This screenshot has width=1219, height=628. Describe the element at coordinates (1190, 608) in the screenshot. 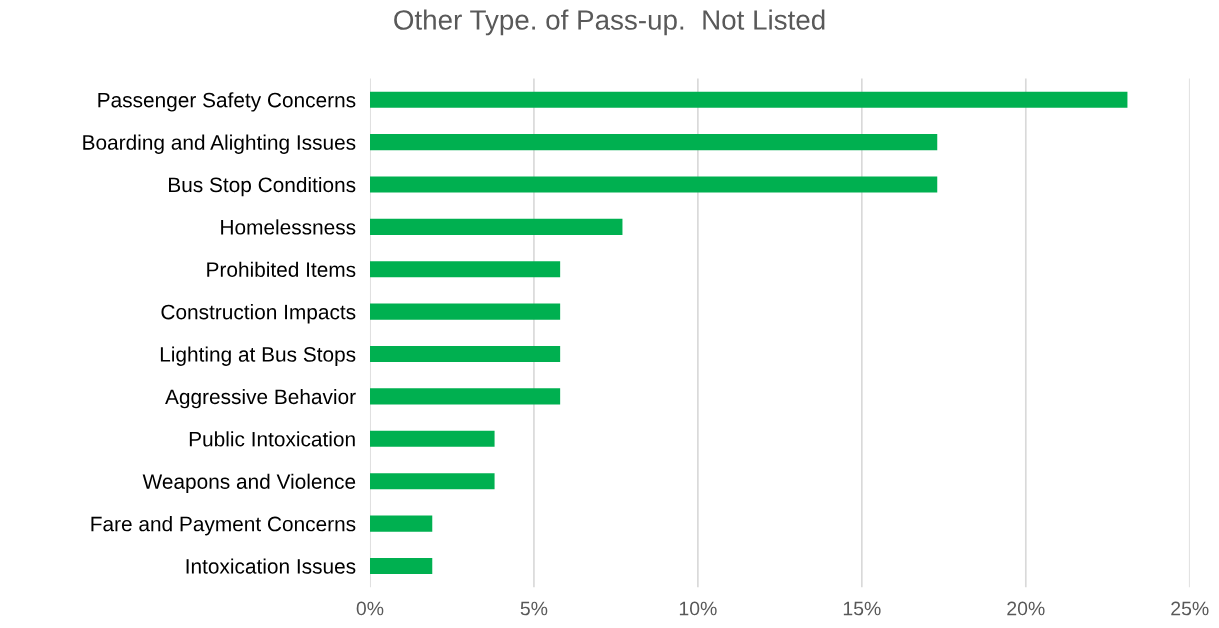

I see `x-tick-label: 25%` at that location.